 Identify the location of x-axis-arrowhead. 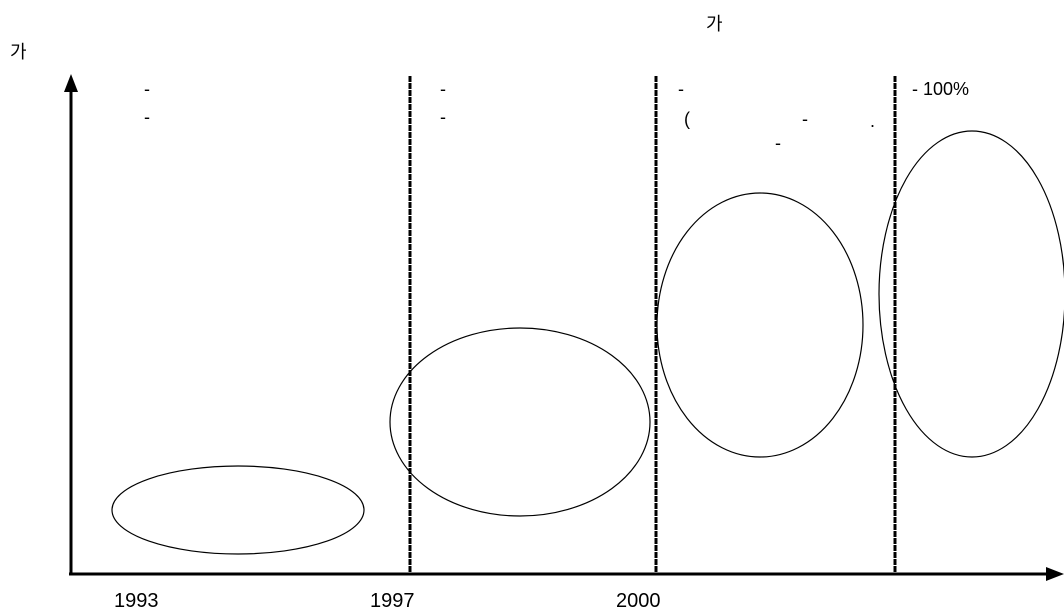
(1055, 574).